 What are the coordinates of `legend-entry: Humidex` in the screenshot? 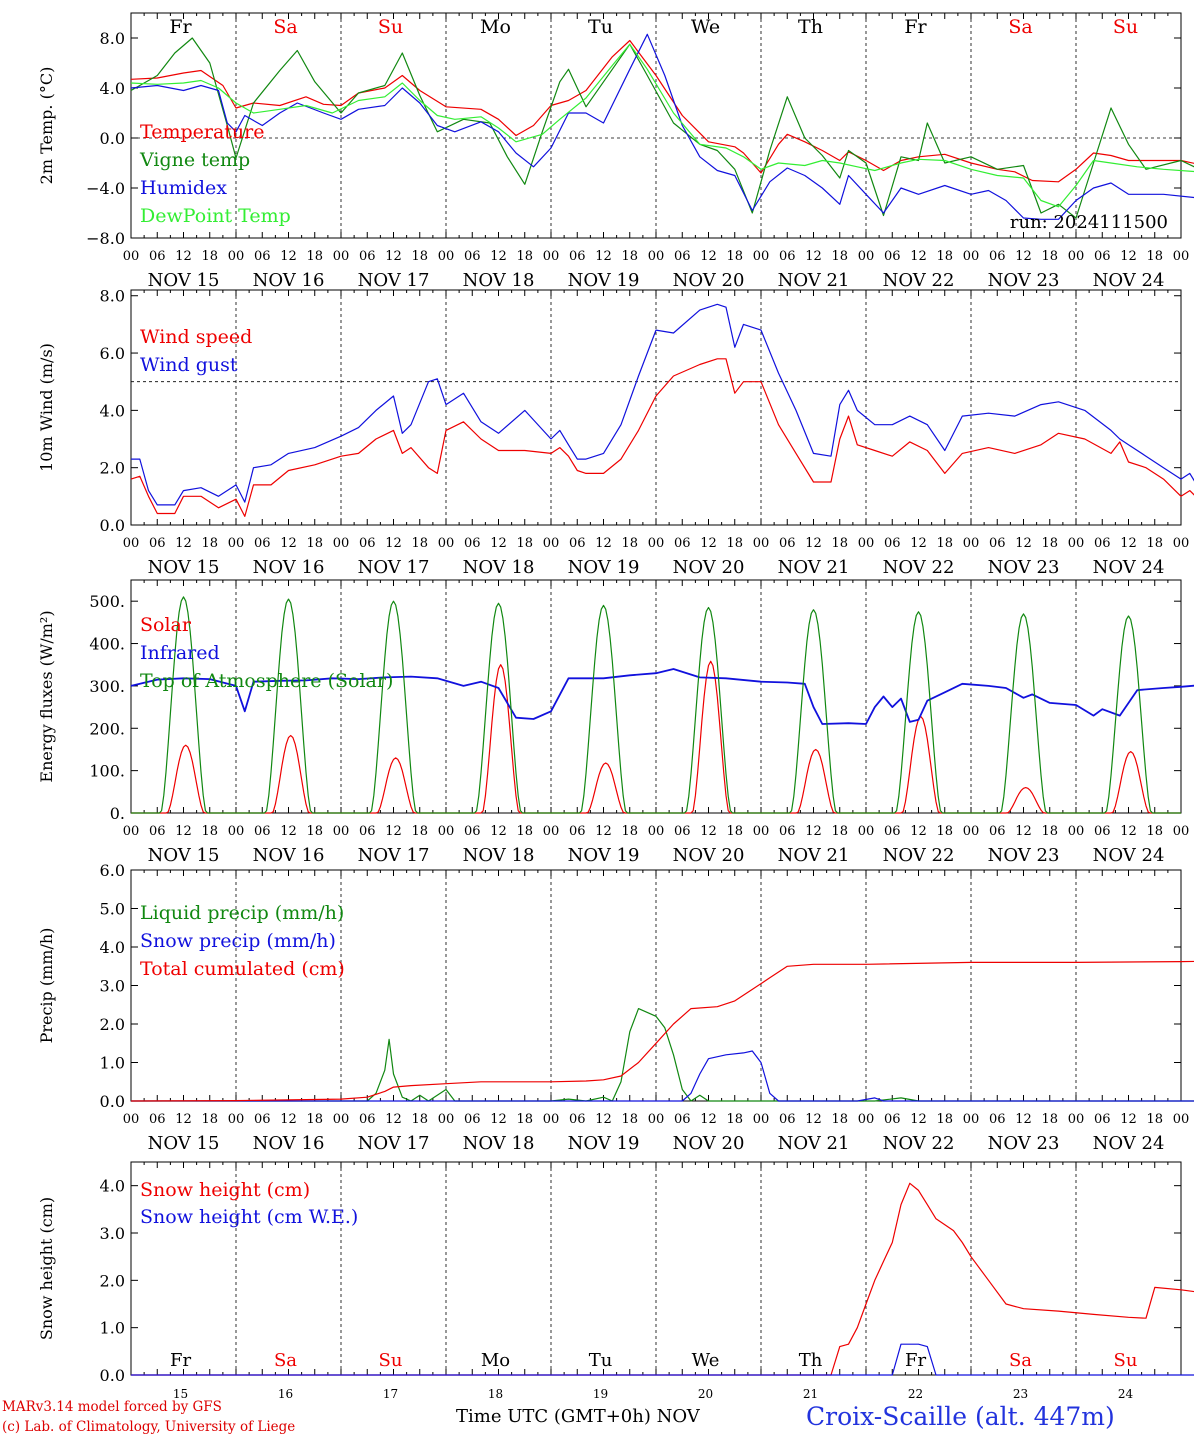 It's located at (183, 188).